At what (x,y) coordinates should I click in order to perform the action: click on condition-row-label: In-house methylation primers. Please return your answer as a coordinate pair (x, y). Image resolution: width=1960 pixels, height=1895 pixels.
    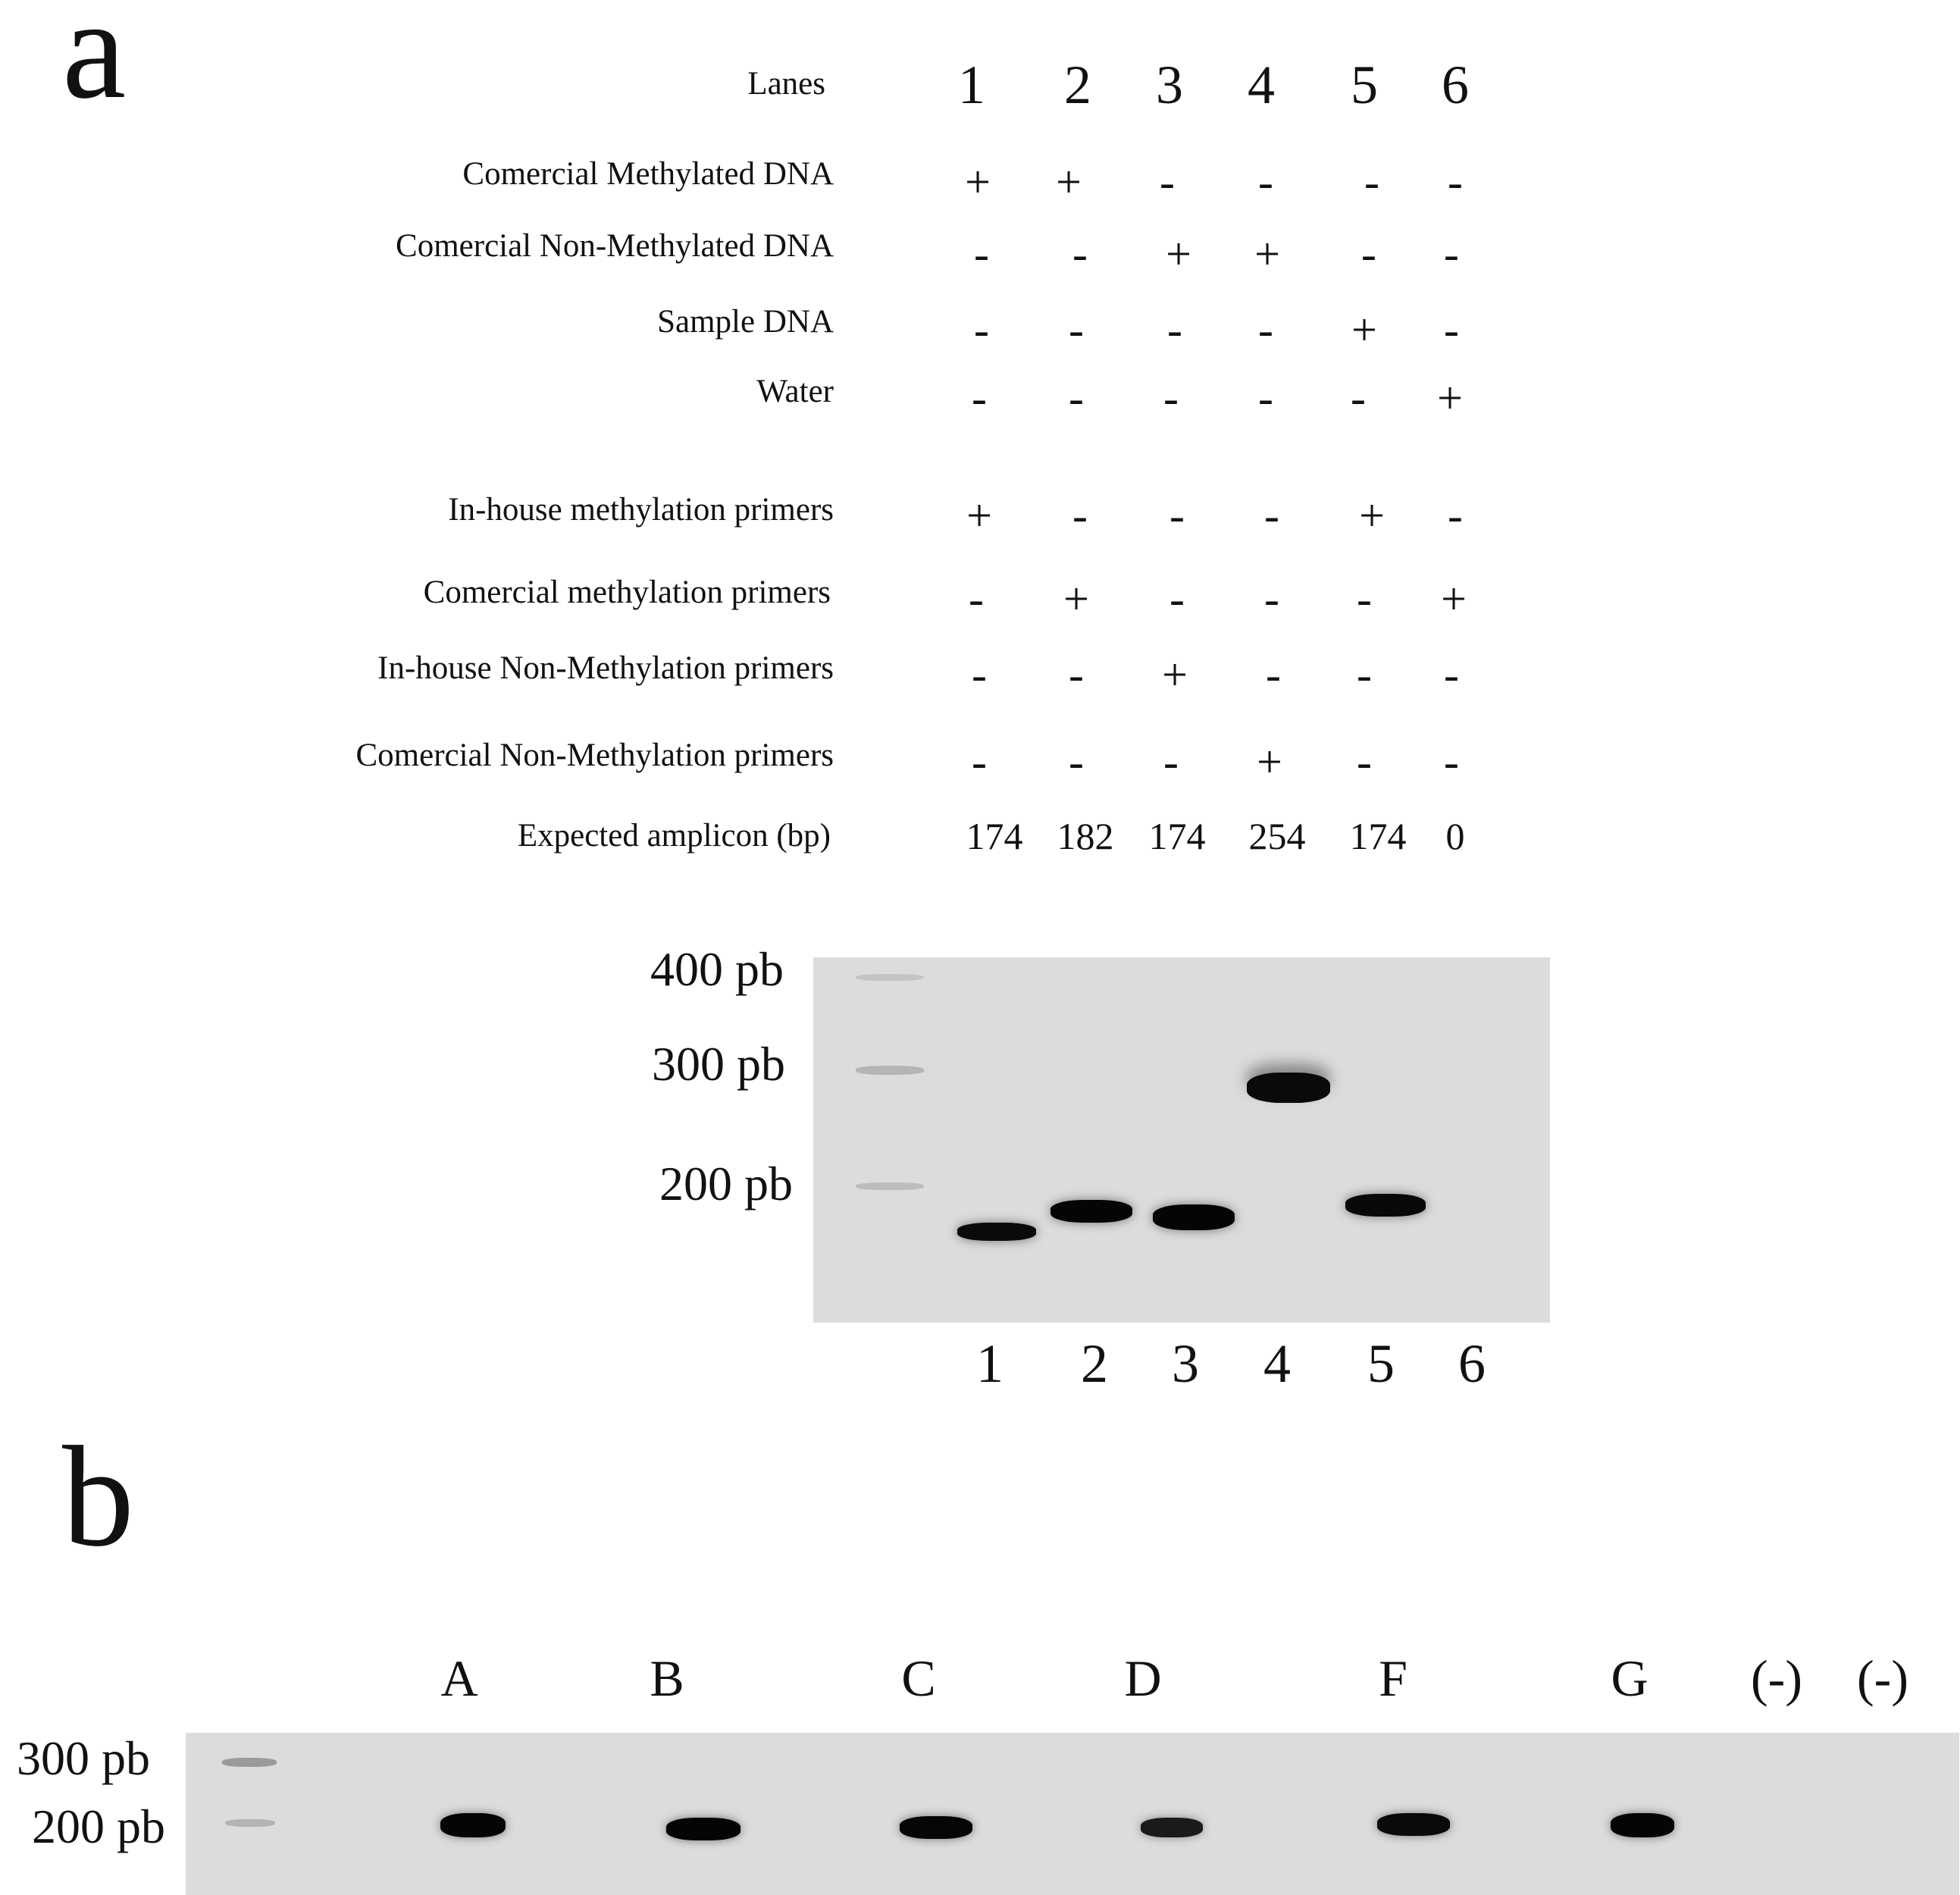
    Looking at the image, I should click on (641, 510).